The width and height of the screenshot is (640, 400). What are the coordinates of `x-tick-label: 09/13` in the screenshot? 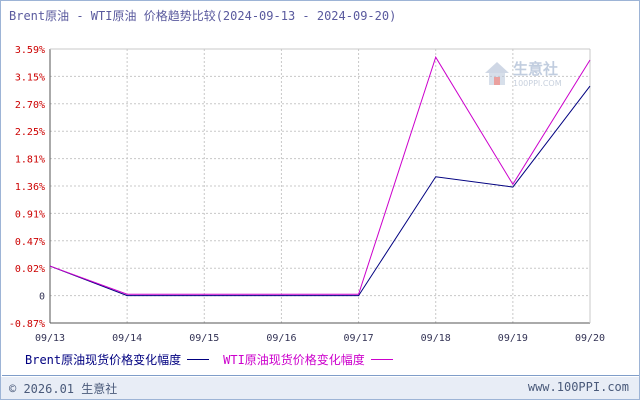 It's located at (50, 338).